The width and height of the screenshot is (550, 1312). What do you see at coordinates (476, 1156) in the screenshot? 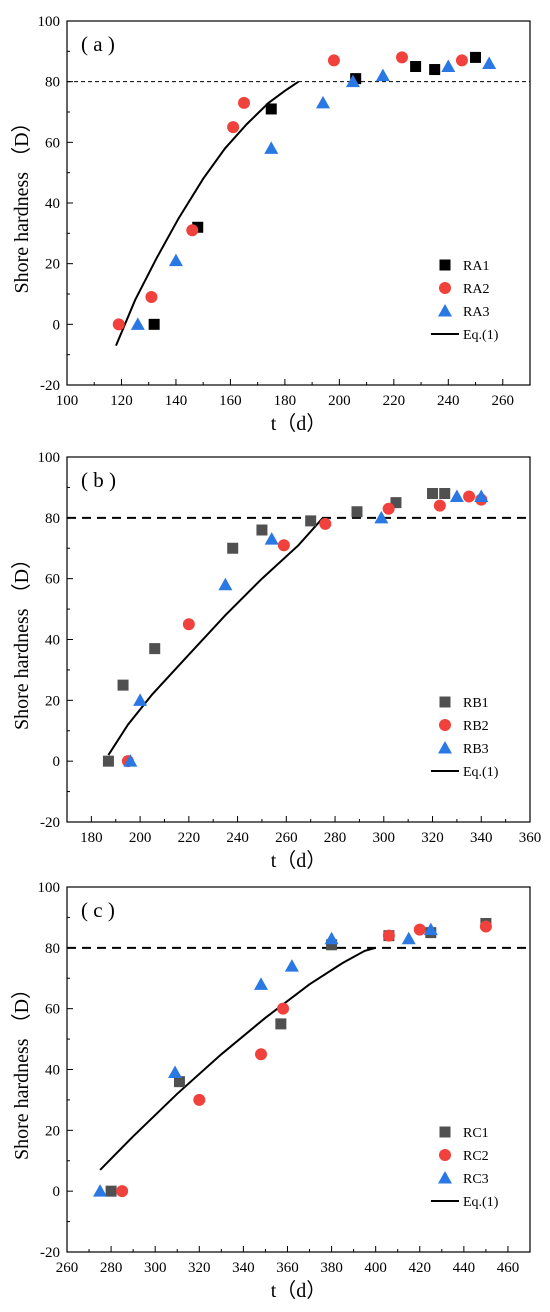
I see `legend-label: RC2` at bounding box center [476, 1156].